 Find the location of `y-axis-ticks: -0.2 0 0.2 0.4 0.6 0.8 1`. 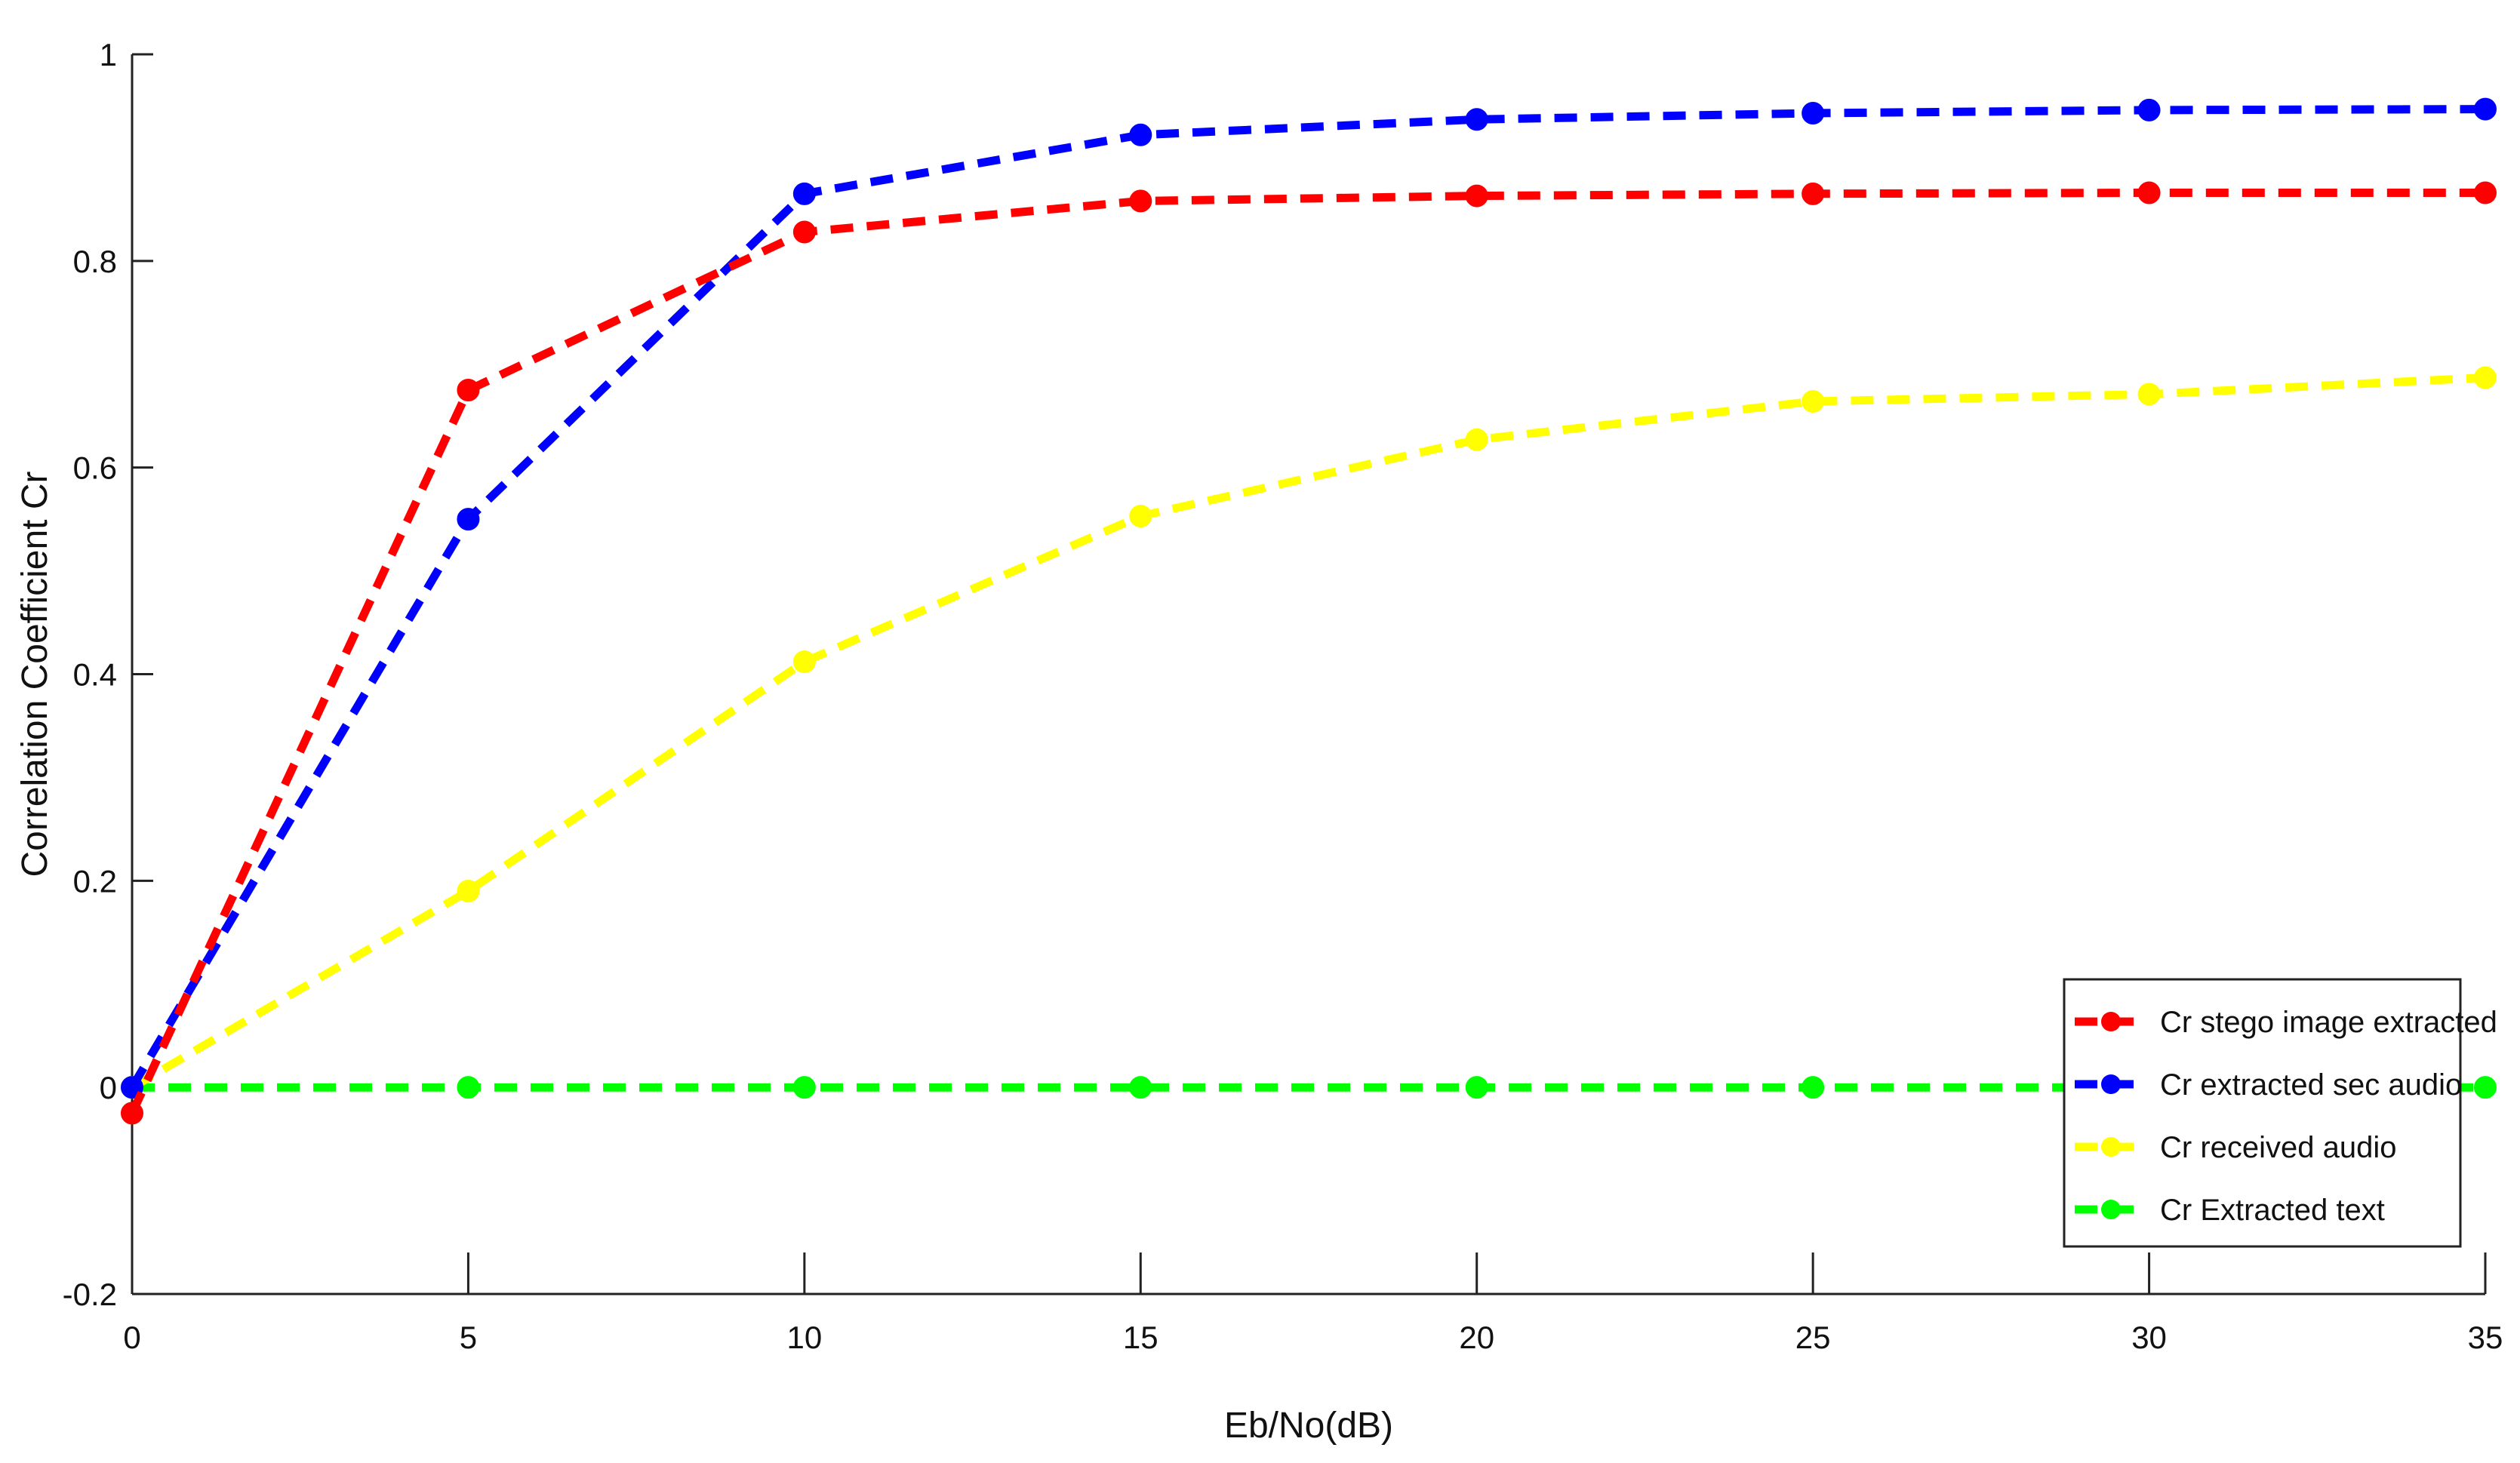

y-axis-ticks: -0.2 0 0.2 0.4 0.6 0.8 1 is located at coordinates (108, 674).